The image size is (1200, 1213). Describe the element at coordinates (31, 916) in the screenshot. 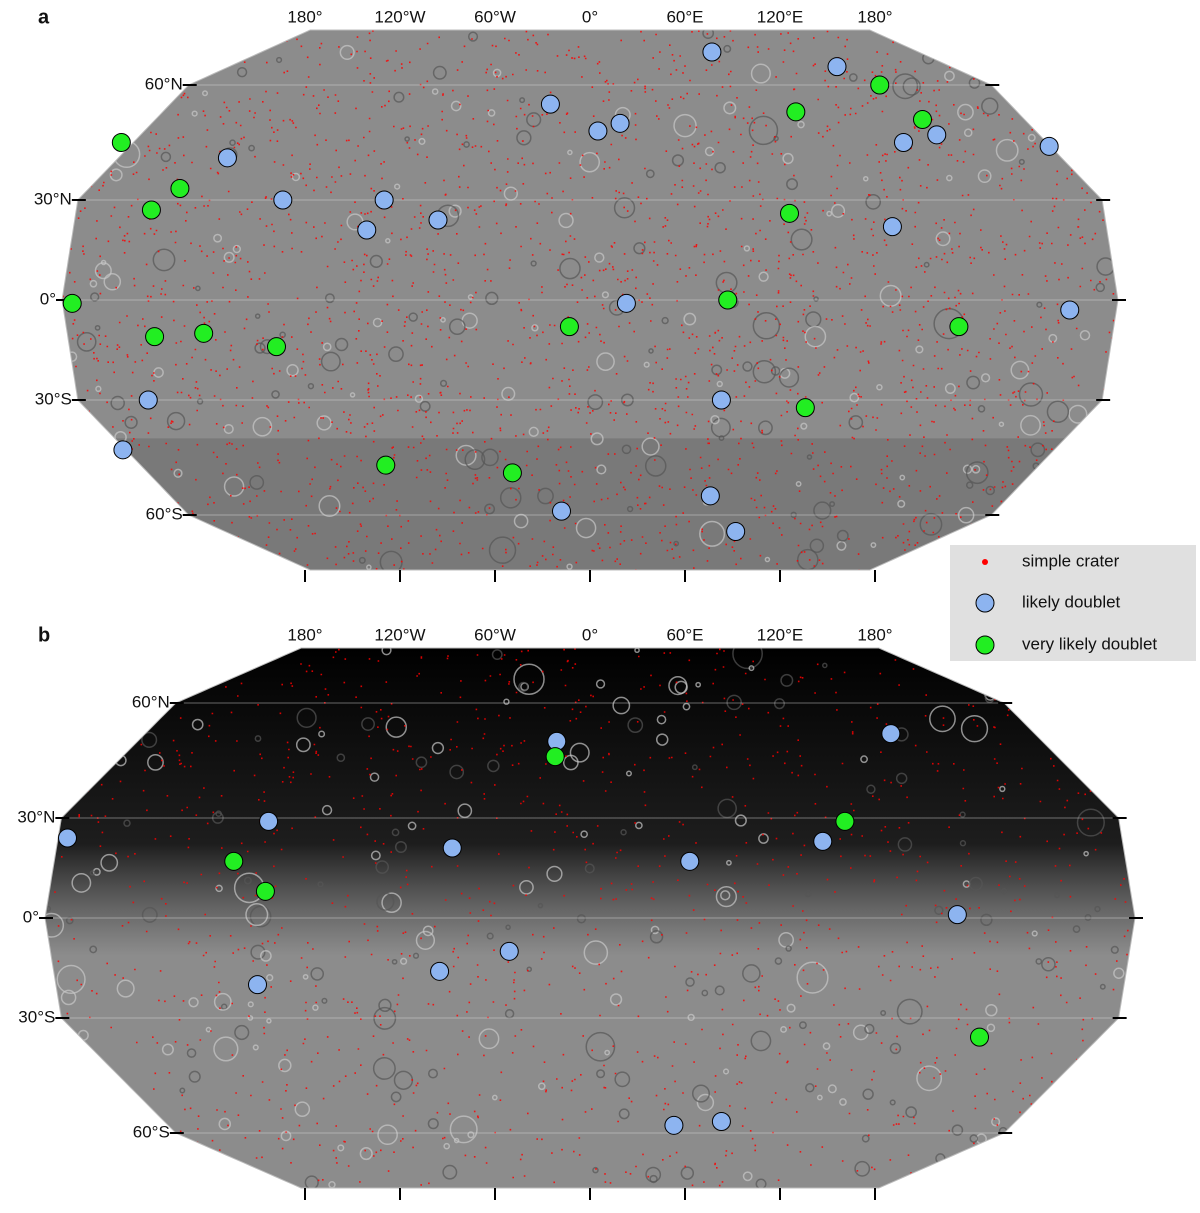

I see `lat-tick-label: 0°` at that location.